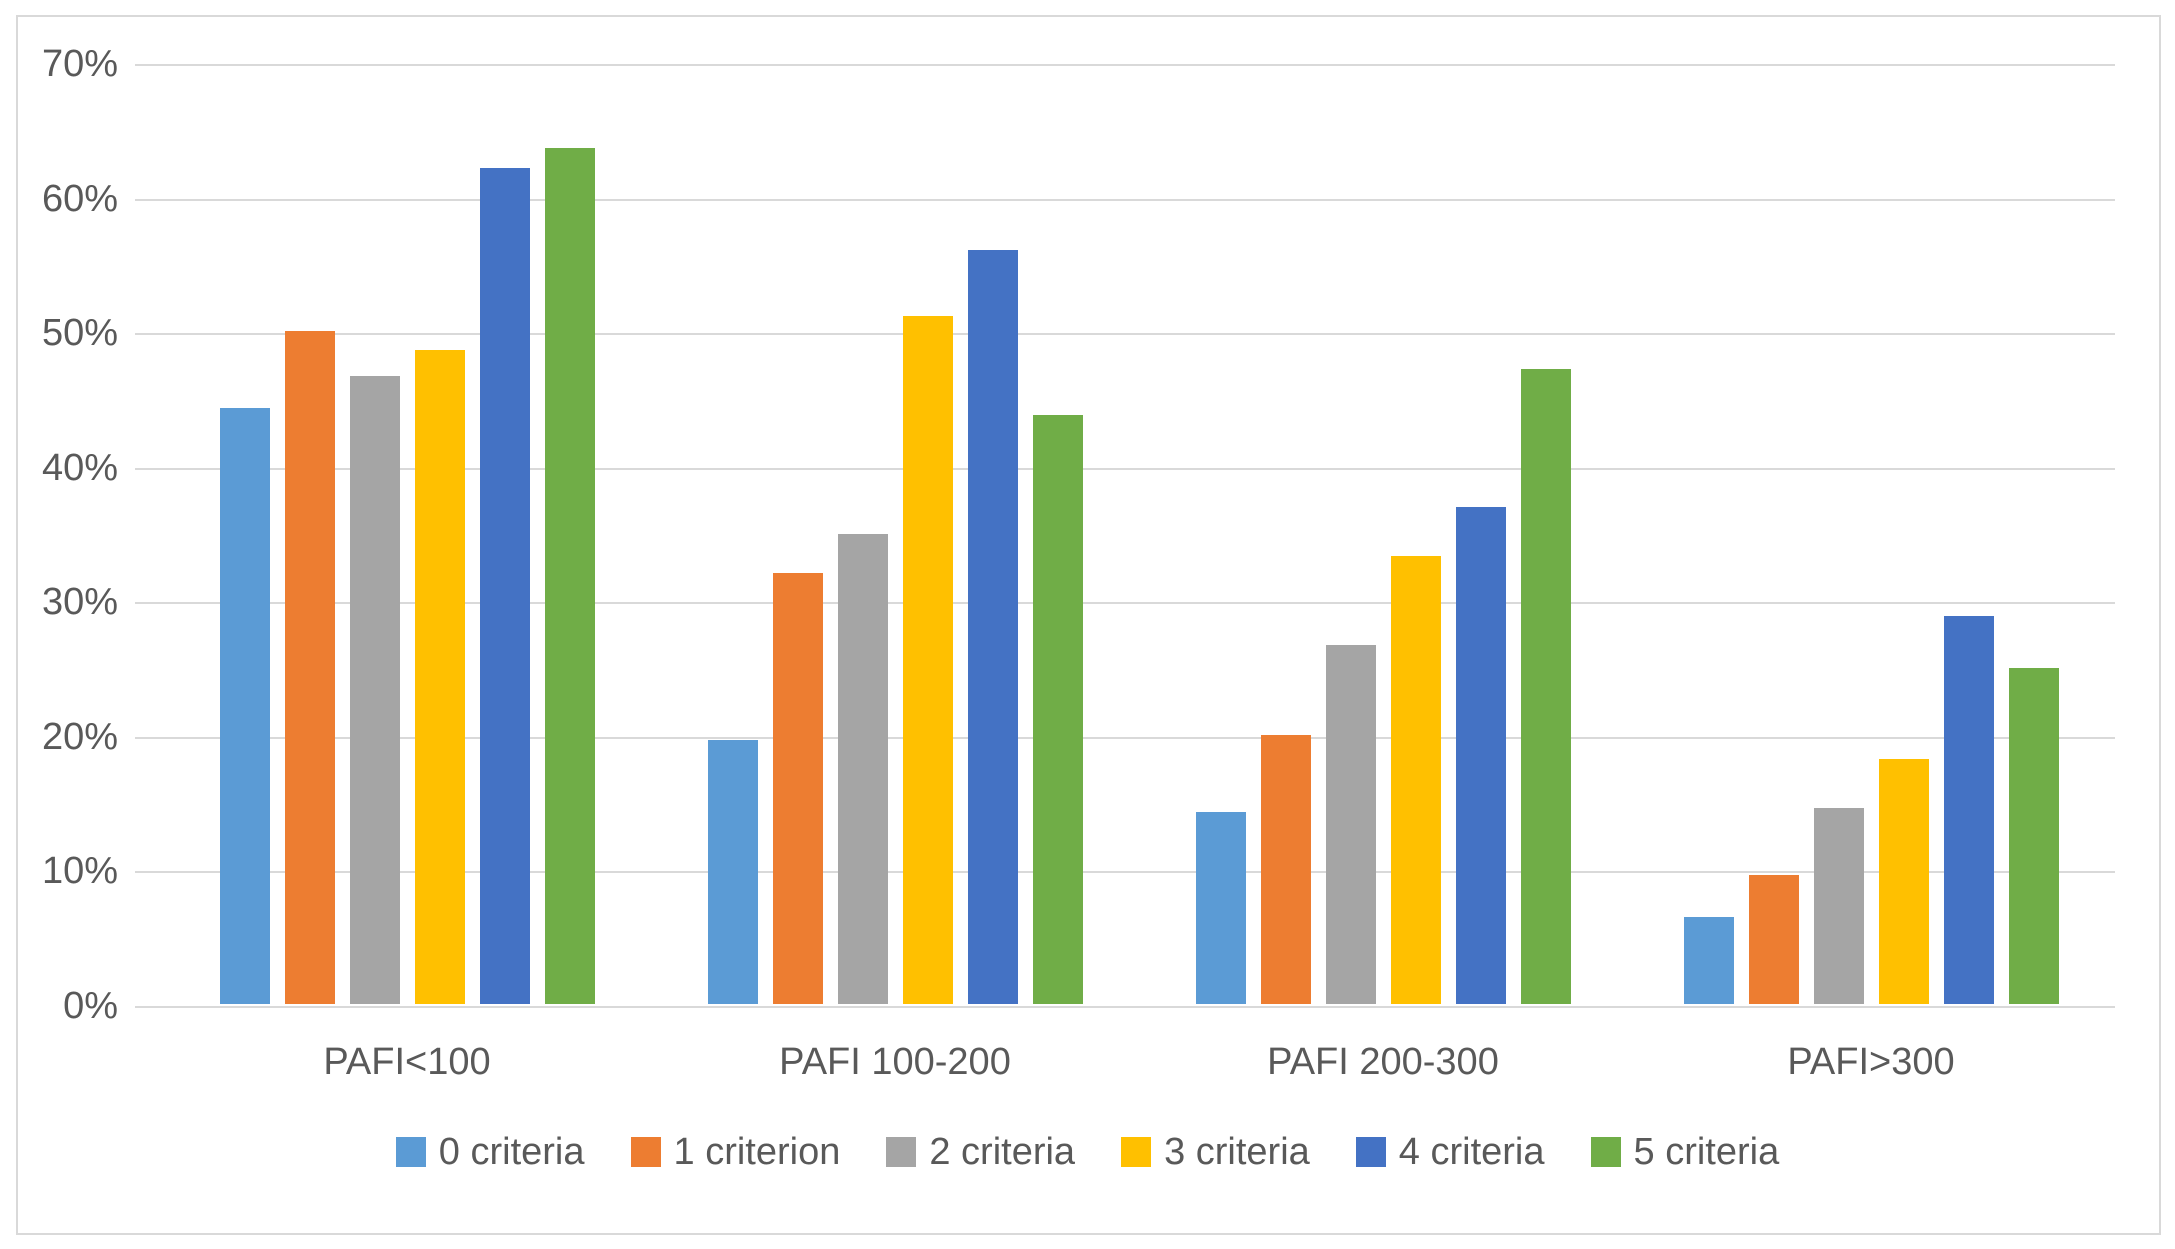 The width and height of the screenshot is (2175, 1249). Describe the element at coordinates (1871, 1062) in the screenshot. I see `x-axis-category-label: PAFI>300` at that location.